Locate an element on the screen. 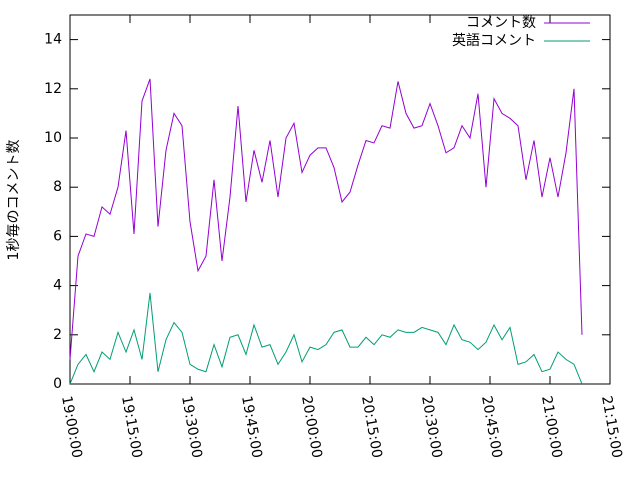 This screenshot has width=640, height=480. y-tick-label: 12 is located at coordinates (53, 89).